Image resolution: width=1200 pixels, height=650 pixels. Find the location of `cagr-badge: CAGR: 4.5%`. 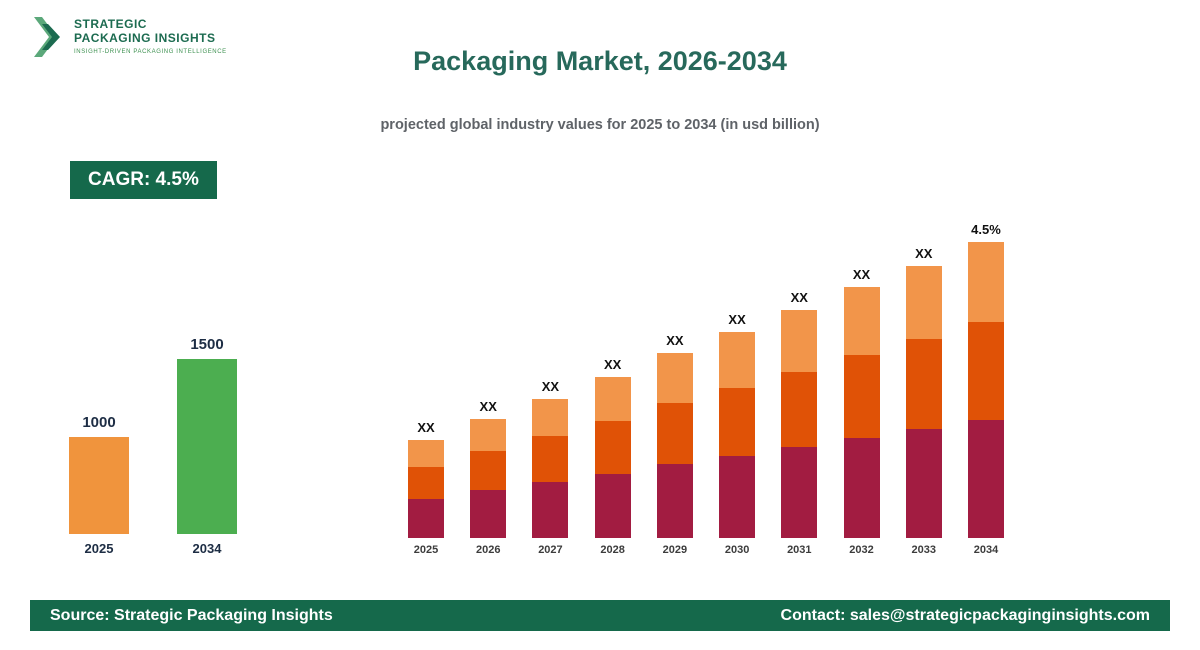

cagr-badge: CAGR: 4.5% is located at coordinates (143, 180).